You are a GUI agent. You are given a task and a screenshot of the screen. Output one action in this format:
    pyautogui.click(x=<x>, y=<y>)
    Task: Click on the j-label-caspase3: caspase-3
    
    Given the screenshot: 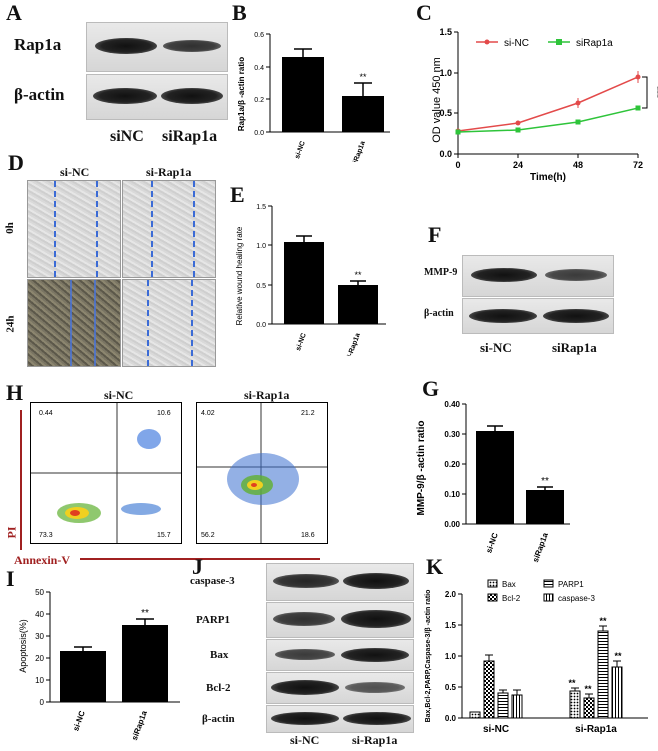 What is the action you would take?
    pyautogui.click(x=212, y=581)
    